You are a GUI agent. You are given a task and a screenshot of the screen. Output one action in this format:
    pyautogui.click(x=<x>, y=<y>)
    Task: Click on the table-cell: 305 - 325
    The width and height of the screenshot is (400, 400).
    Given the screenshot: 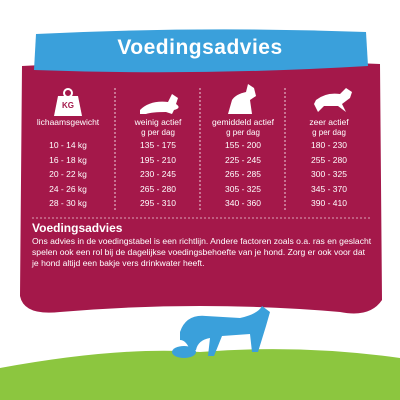 What is the action you would take?
    pyautogui.click(x=243, y=188)
    